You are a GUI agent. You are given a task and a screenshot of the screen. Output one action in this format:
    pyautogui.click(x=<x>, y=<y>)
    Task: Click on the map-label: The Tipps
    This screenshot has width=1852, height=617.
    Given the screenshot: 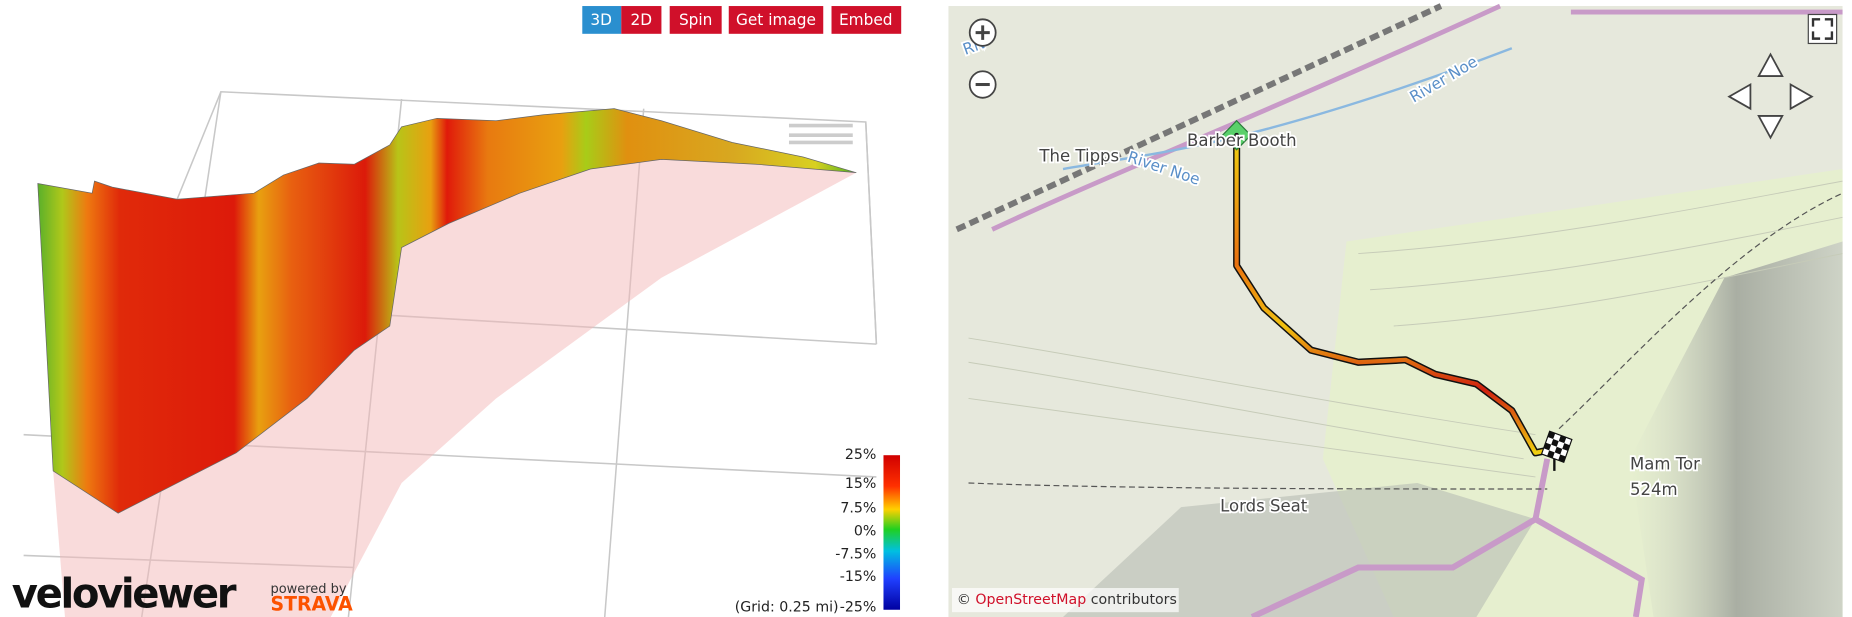 What is the action you would take?
    pyautogui.click(x=1078, y=155)
    